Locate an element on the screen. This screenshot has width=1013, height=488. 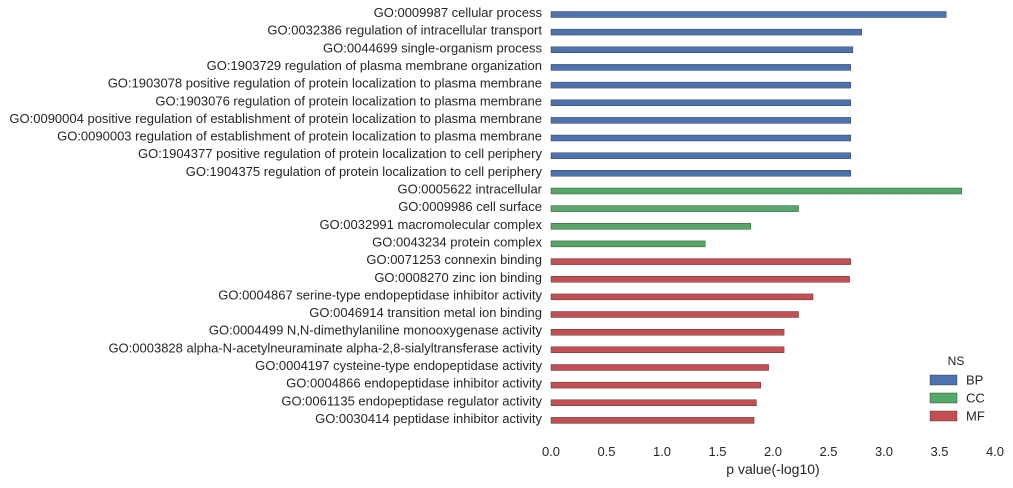
legend-label-bp: BP is located at coordinates (974, 380).